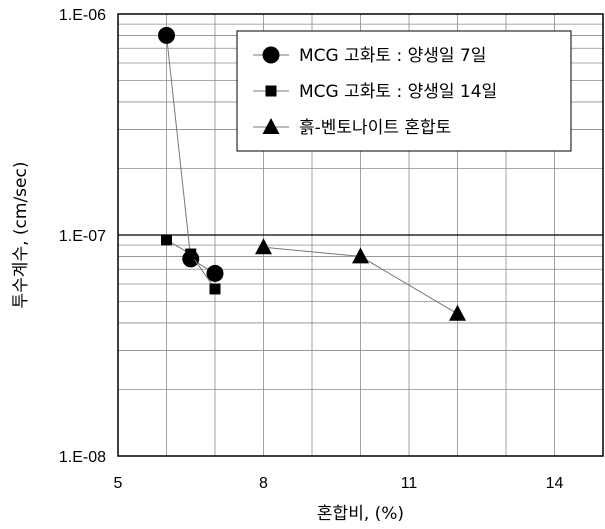 The image size is (605, 529). Describe the element at coordinates (271, 126) in the screenshot. I see `legend-marker-triangle` at that location.